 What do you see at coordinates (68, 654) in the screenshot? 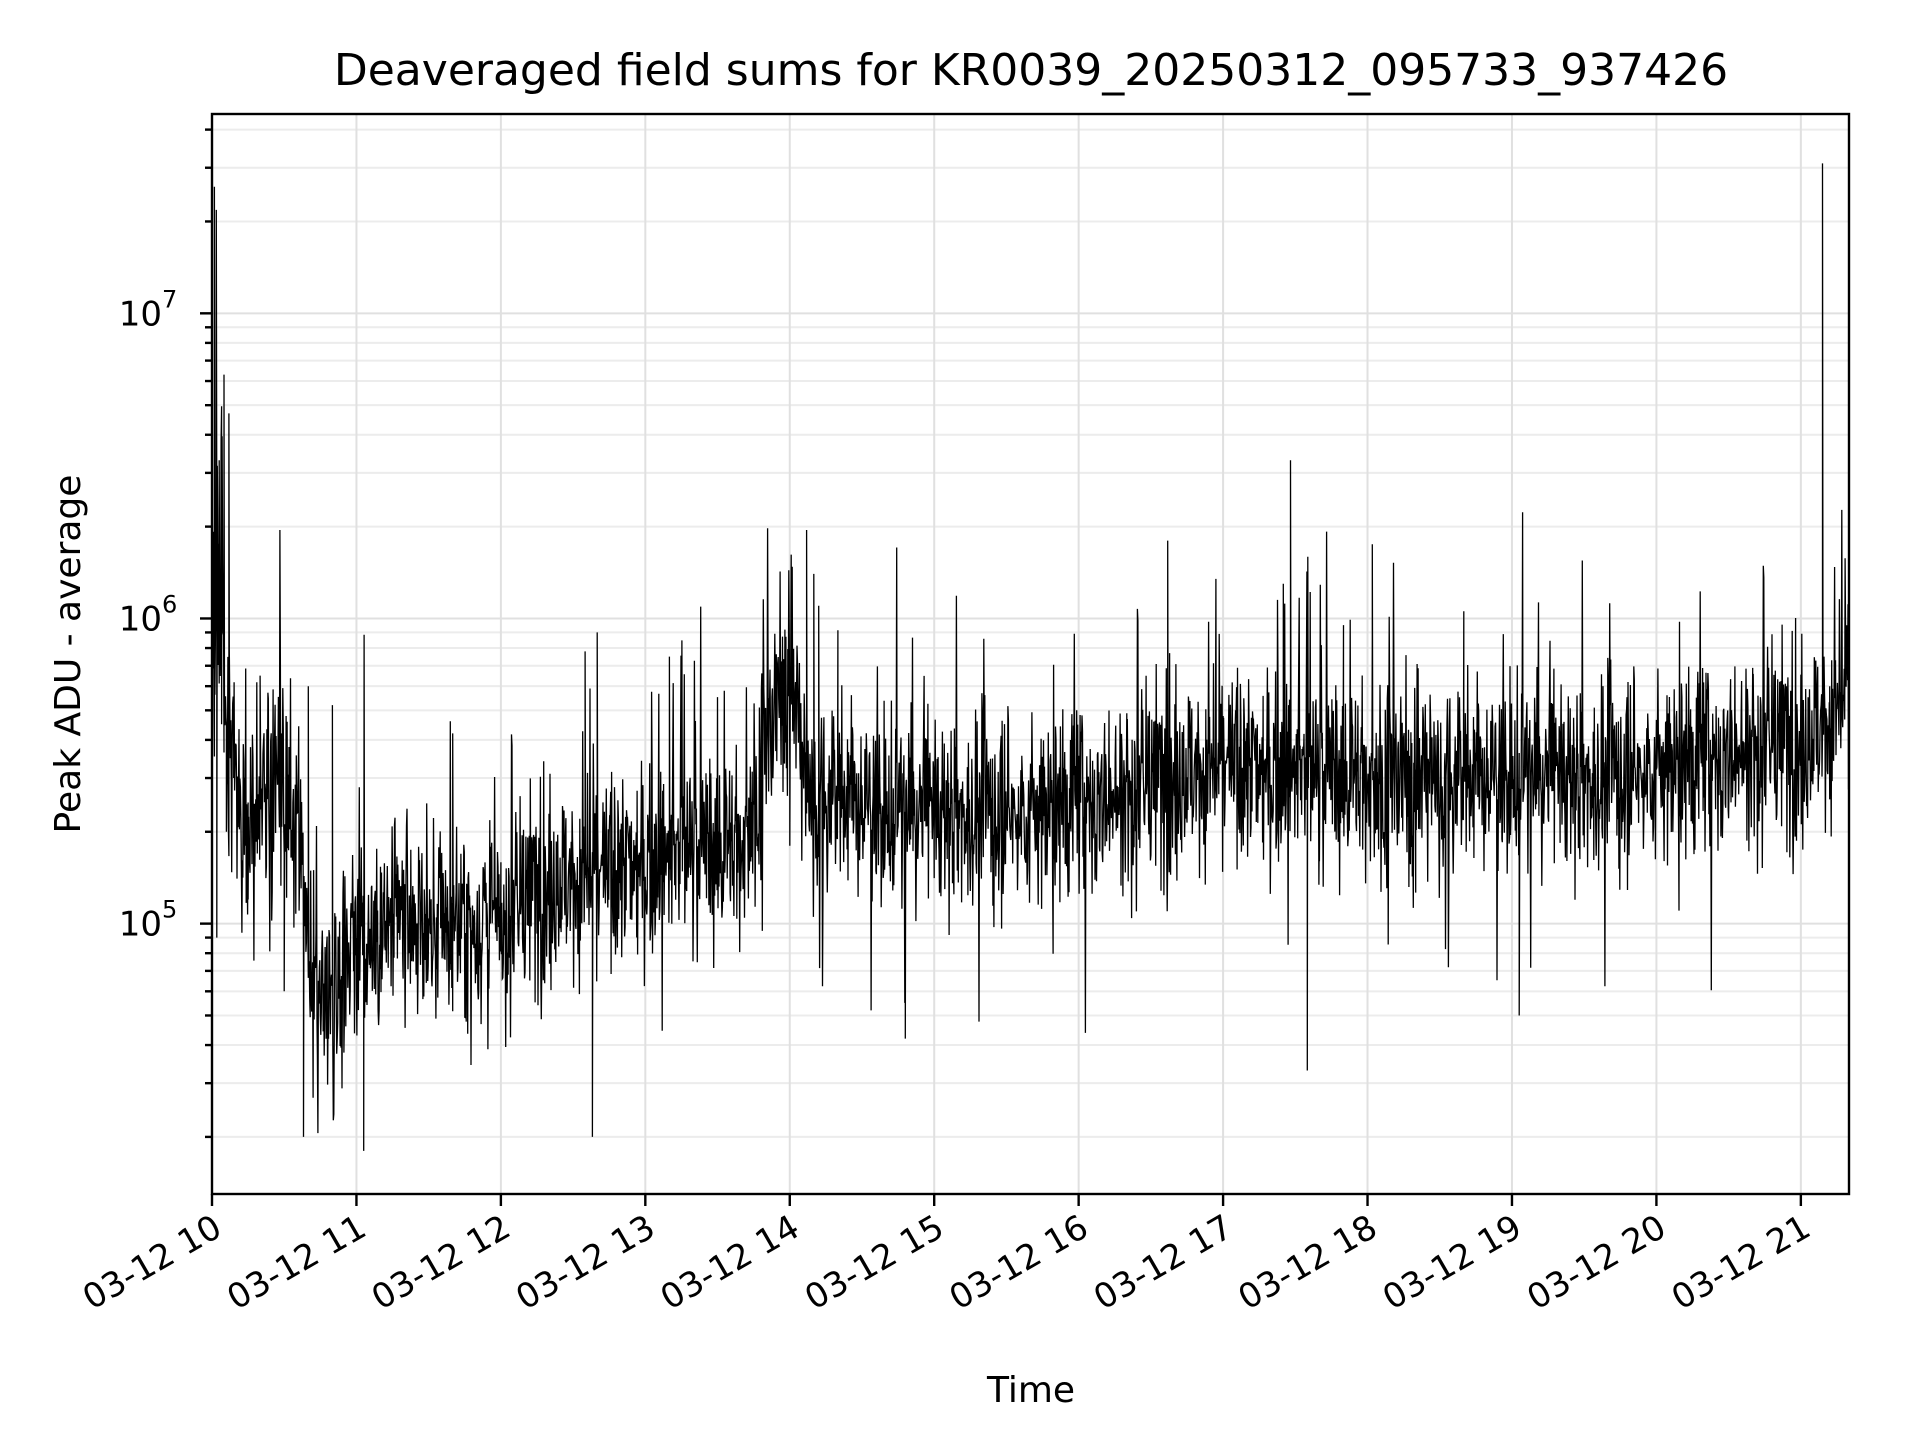
I see `y-axis-label: Peak ADU - average` at bounding box center [68, 654].